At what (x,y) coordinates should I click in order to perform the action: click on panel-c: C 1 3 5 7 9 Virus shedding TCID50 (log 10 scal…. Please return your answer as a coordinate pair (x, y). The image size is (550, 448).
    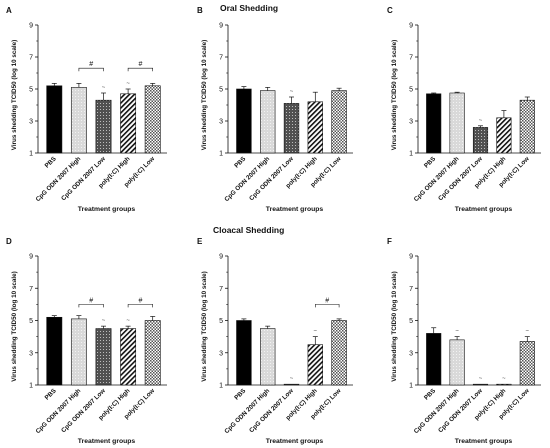
    Looking at the image, I should click on (464, 109).